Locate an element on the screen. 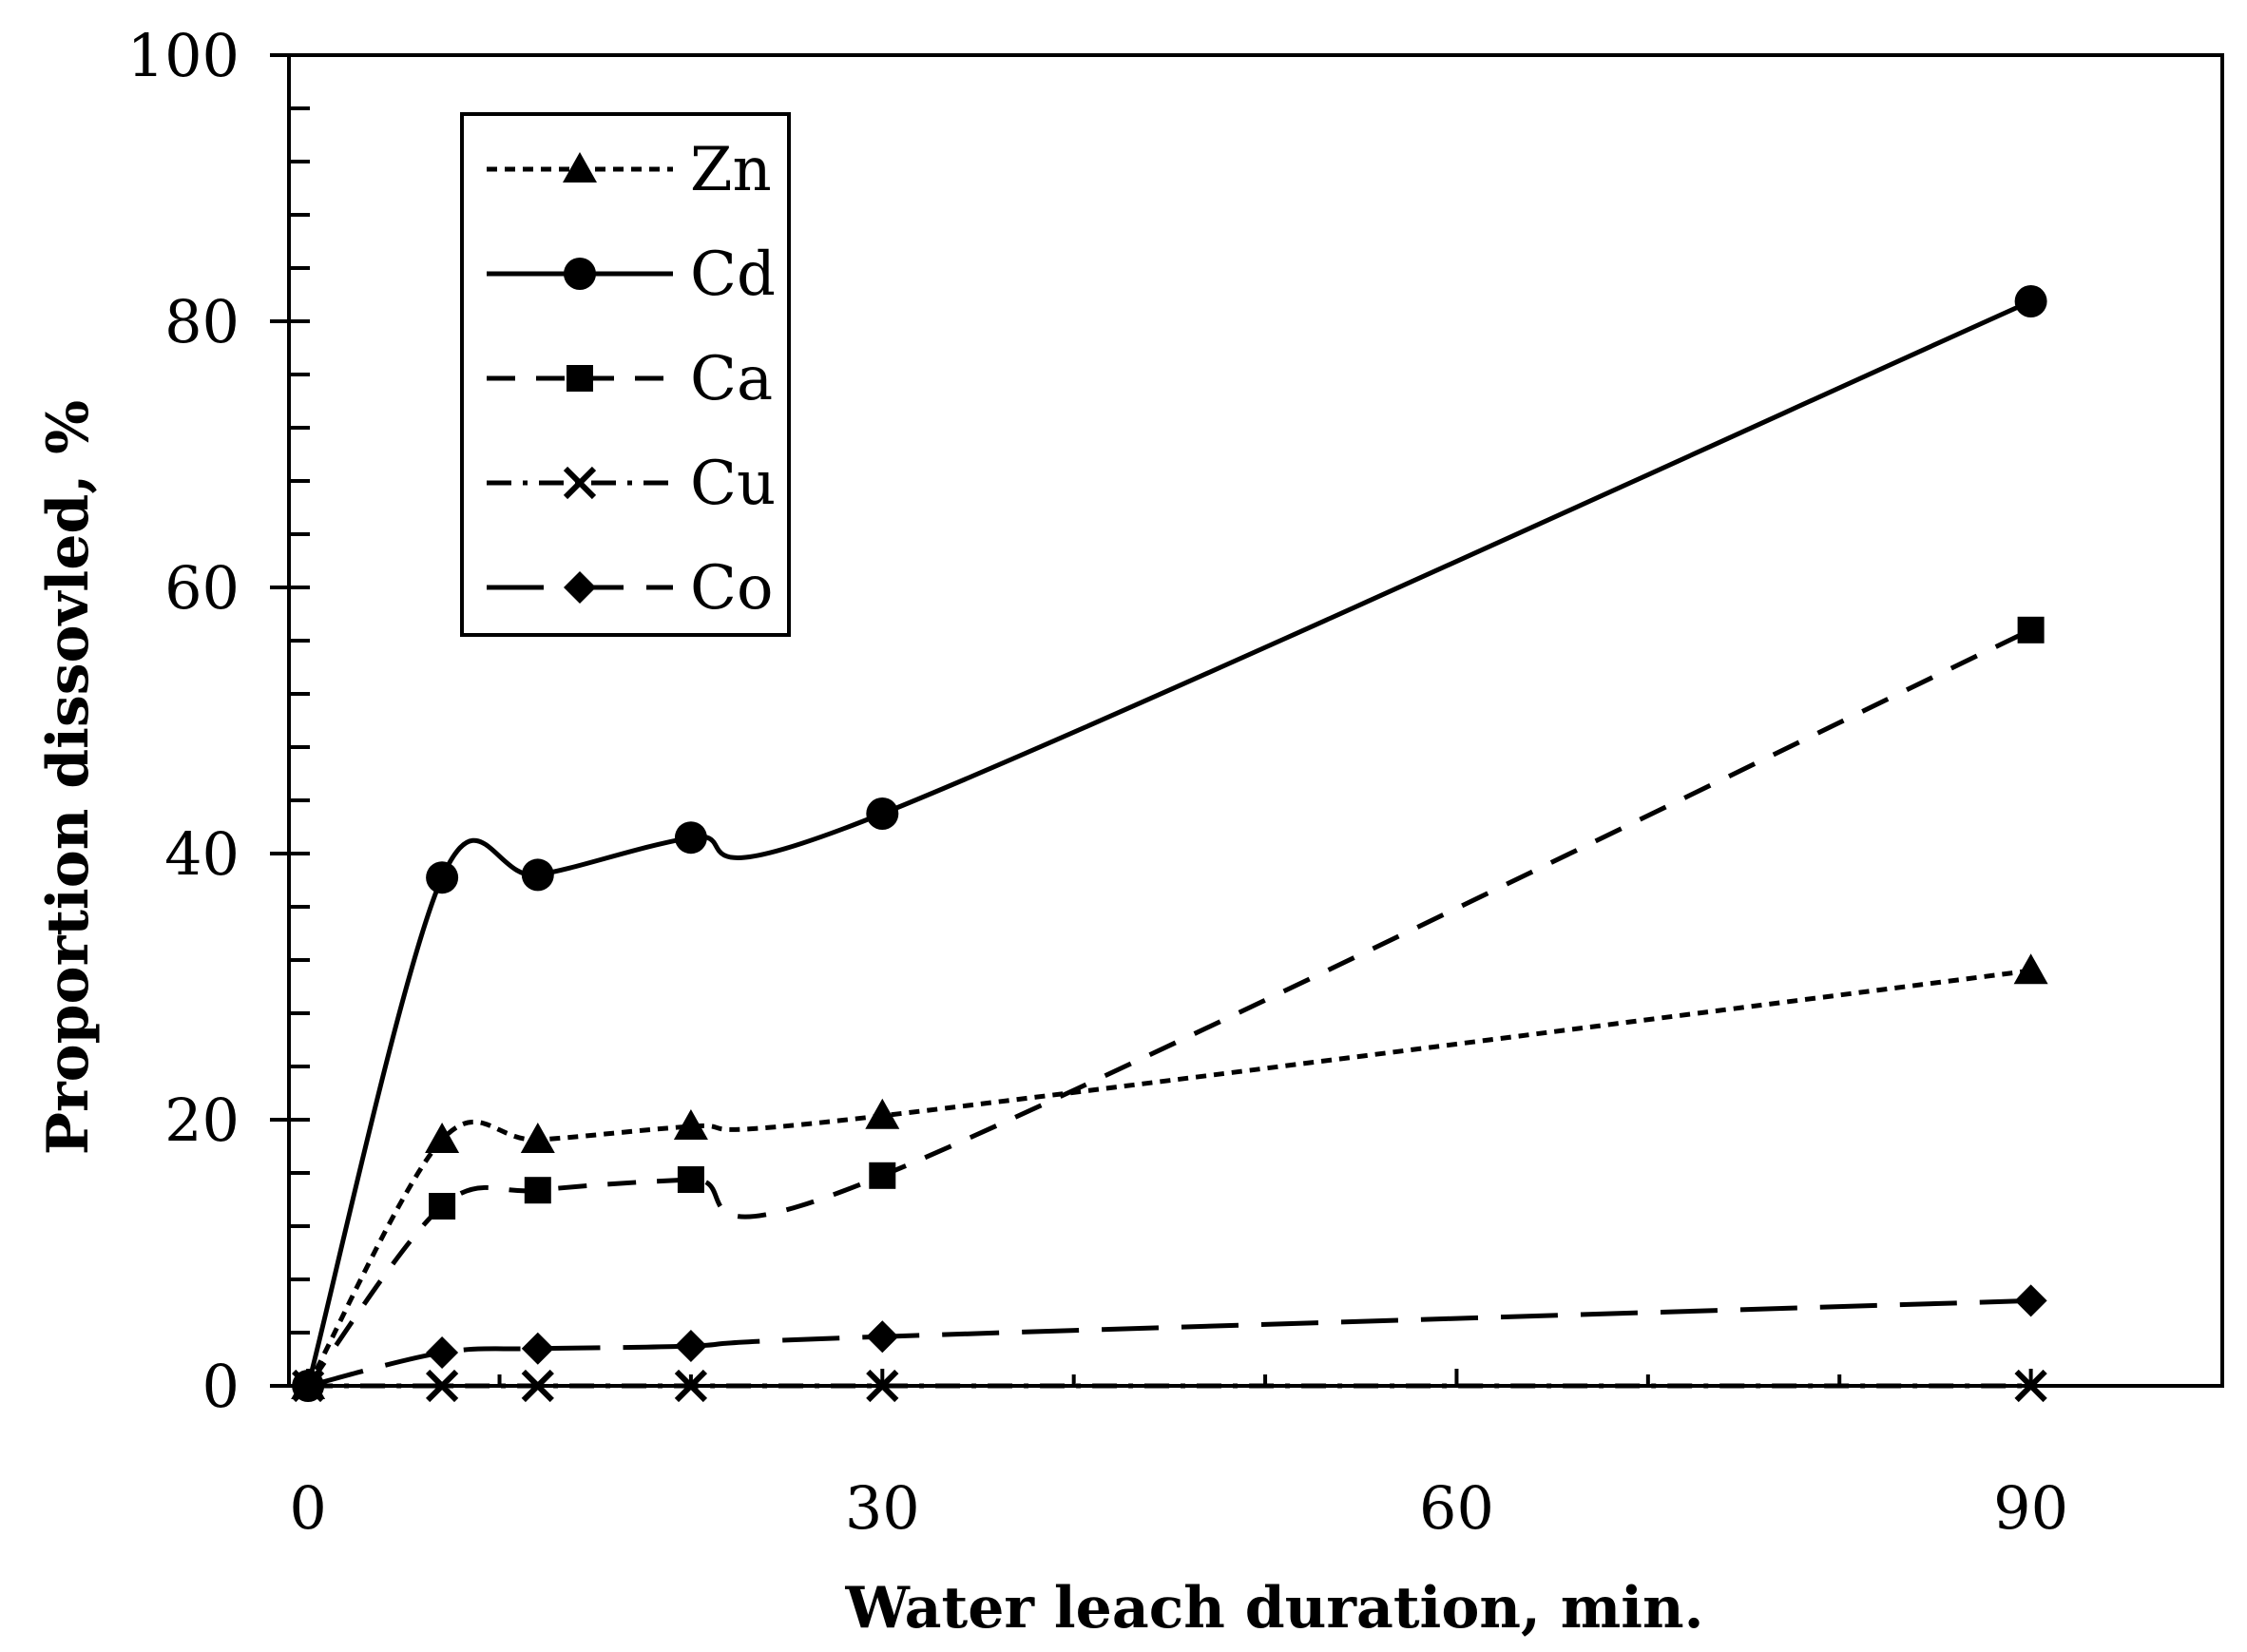 Image resolution: width=2247 pixels, height=1652 pixels. y-tick-label: 20 is located at coordinates (202, 1120).